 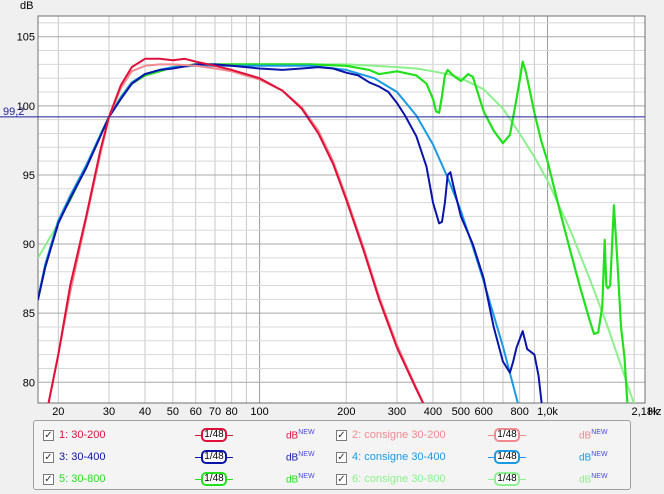 I want to click on y-tick-label: 95, so click(x=29, y=176).